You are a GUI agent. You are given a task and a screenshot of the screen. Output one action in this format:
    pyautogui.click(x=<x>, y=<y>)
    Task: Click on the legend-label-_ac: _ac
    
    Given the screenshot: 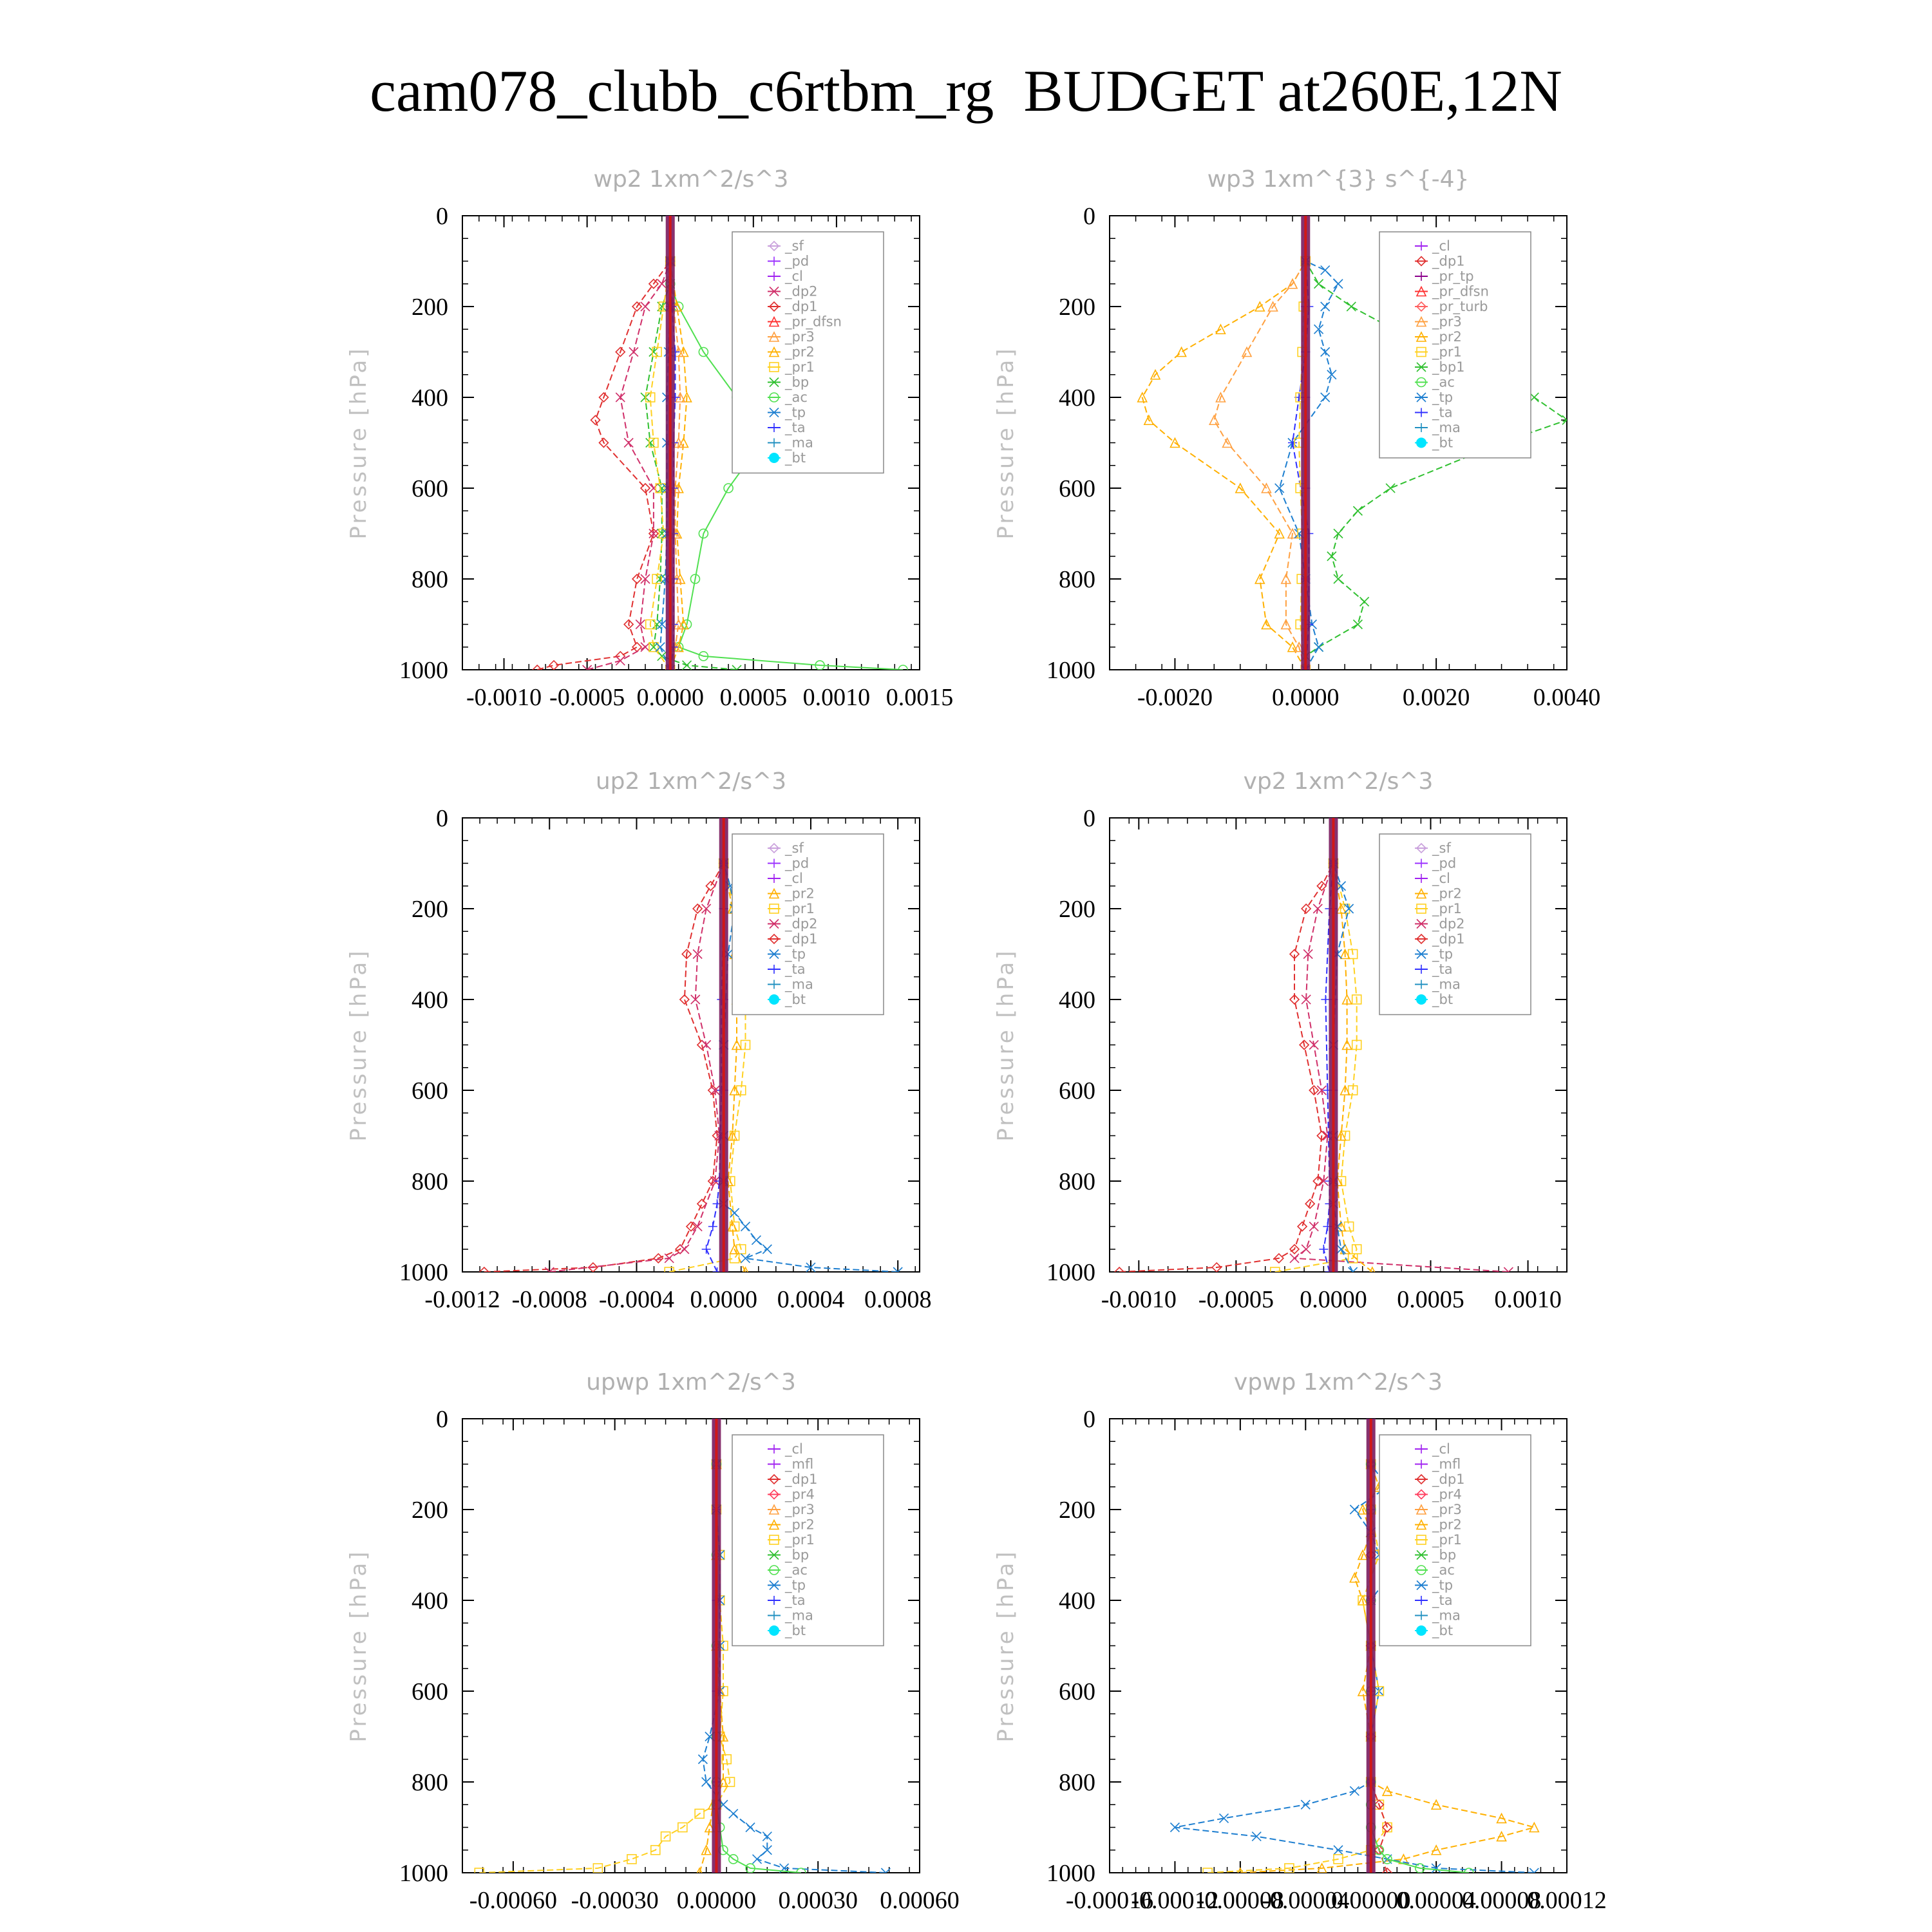 What is the action you would take?
    pyautogui.click(x=1444, y=1570)
    